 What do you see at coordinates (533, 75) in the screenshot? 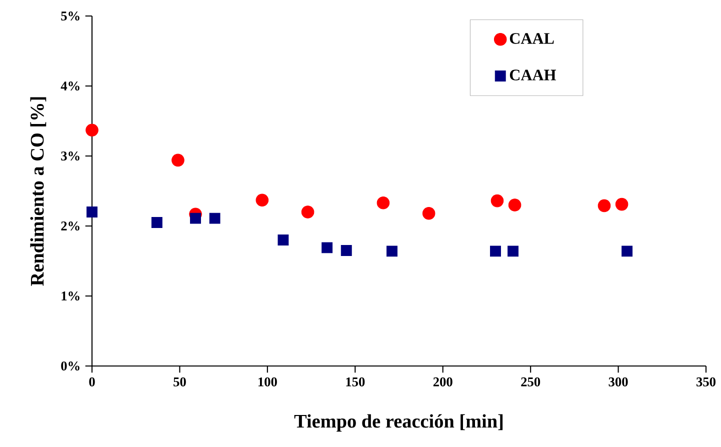
I see `legend-label: CAAH` at bounding box center [533, 75].